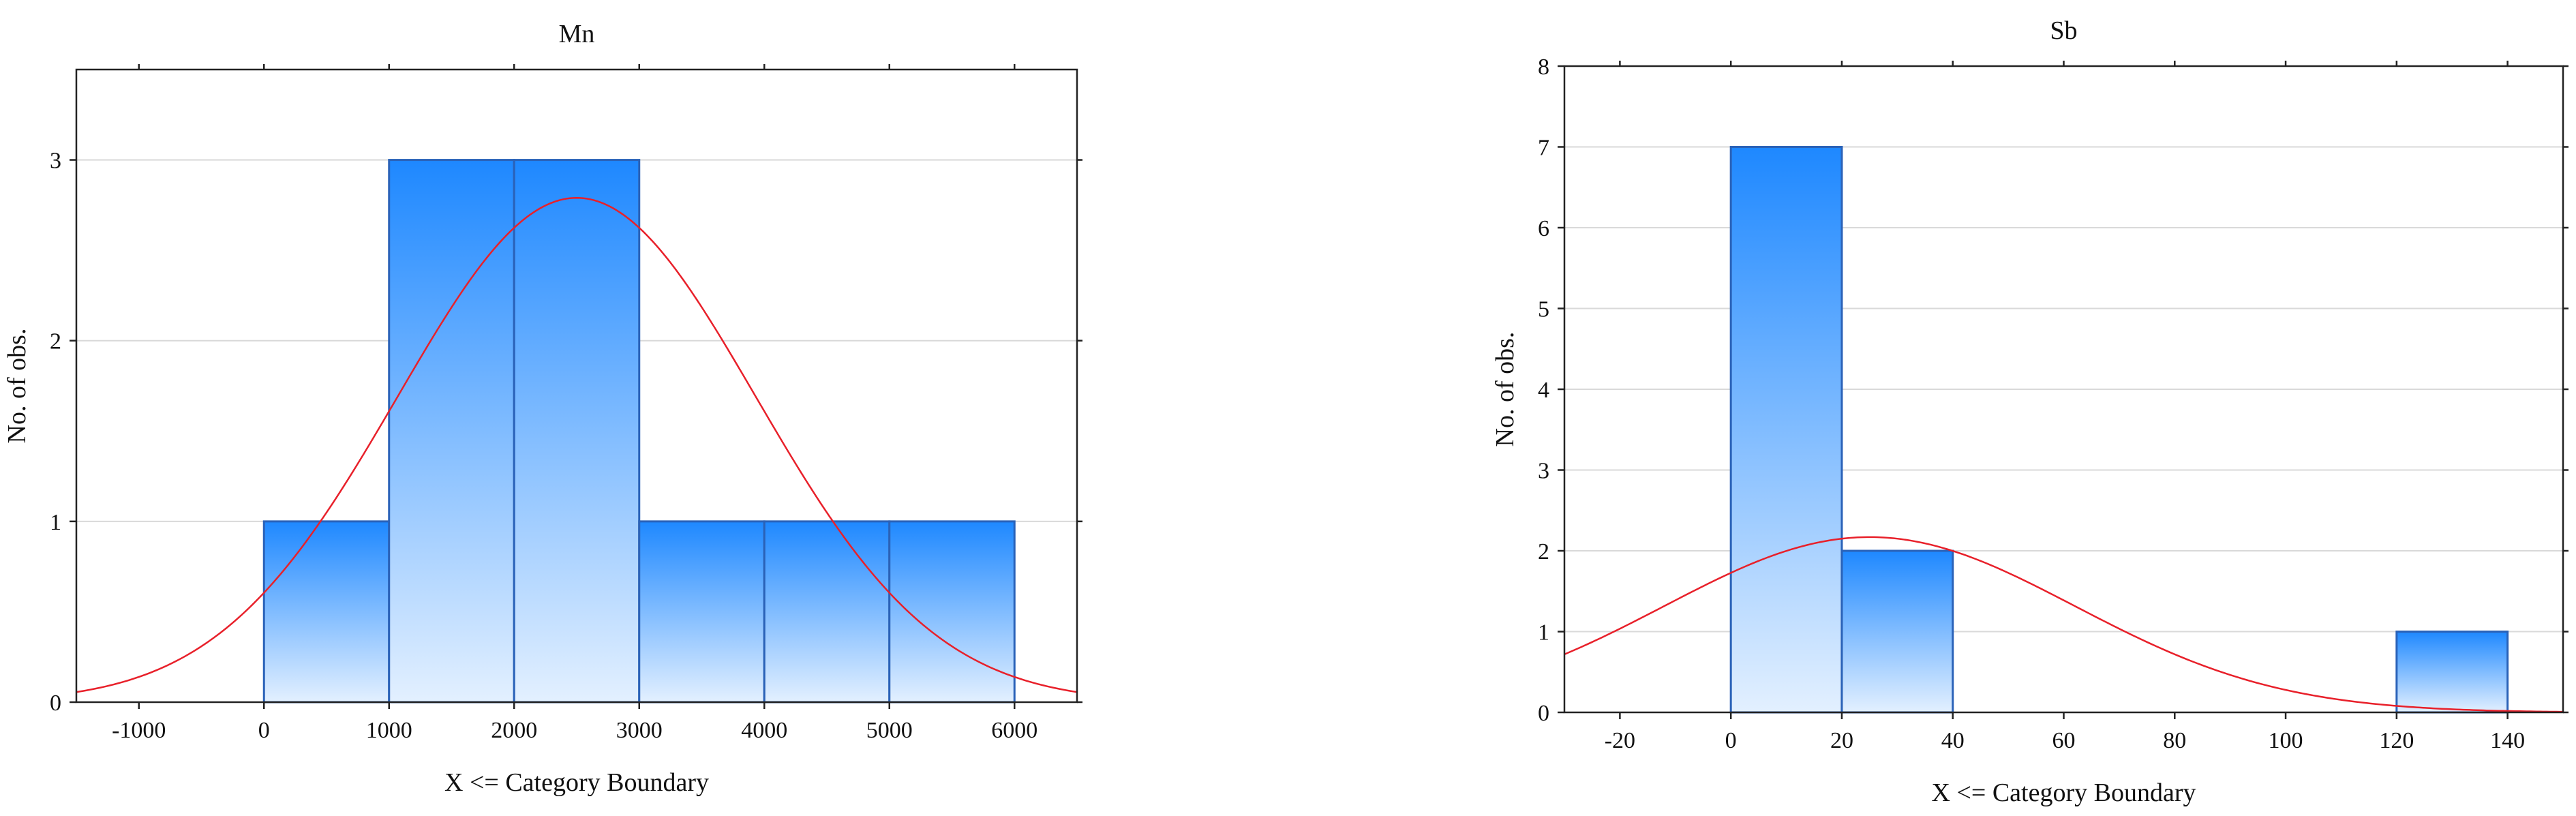  Describe the element at coordinates (577, 34) in the screenshot. I see `chart-title-mn: Mn` at that location.